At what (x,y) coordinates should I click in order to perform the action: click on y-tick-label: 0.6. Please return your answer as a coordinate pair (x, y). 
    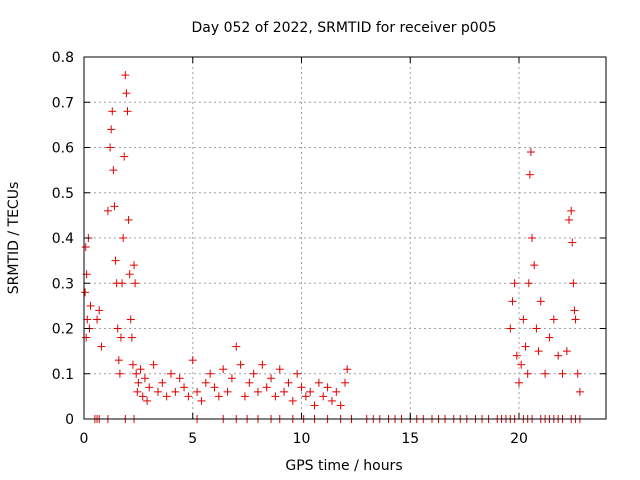
    Looking at the image, I should click on (63, 149).